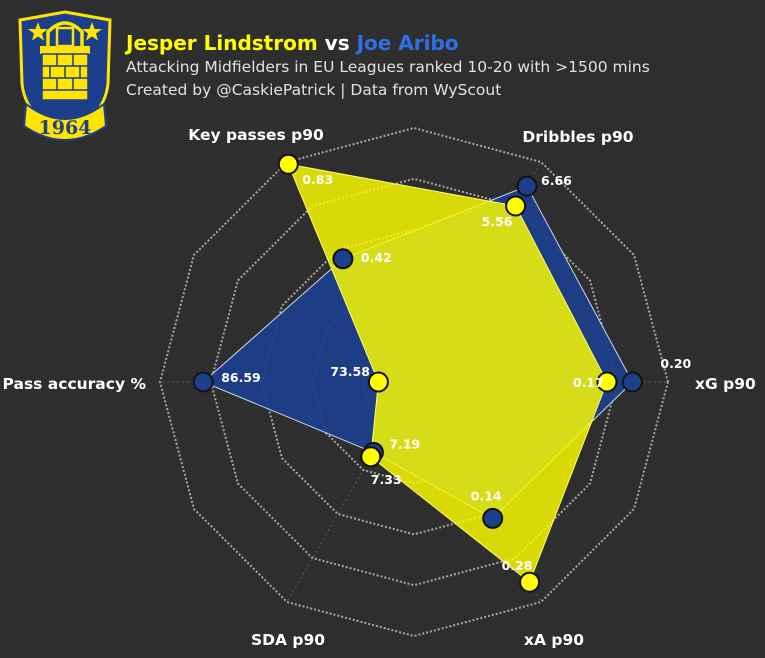  Describe the element at coordinates (632, 382) in the screenshot. I see `joe-aribo-point-xg-p90` at that location.